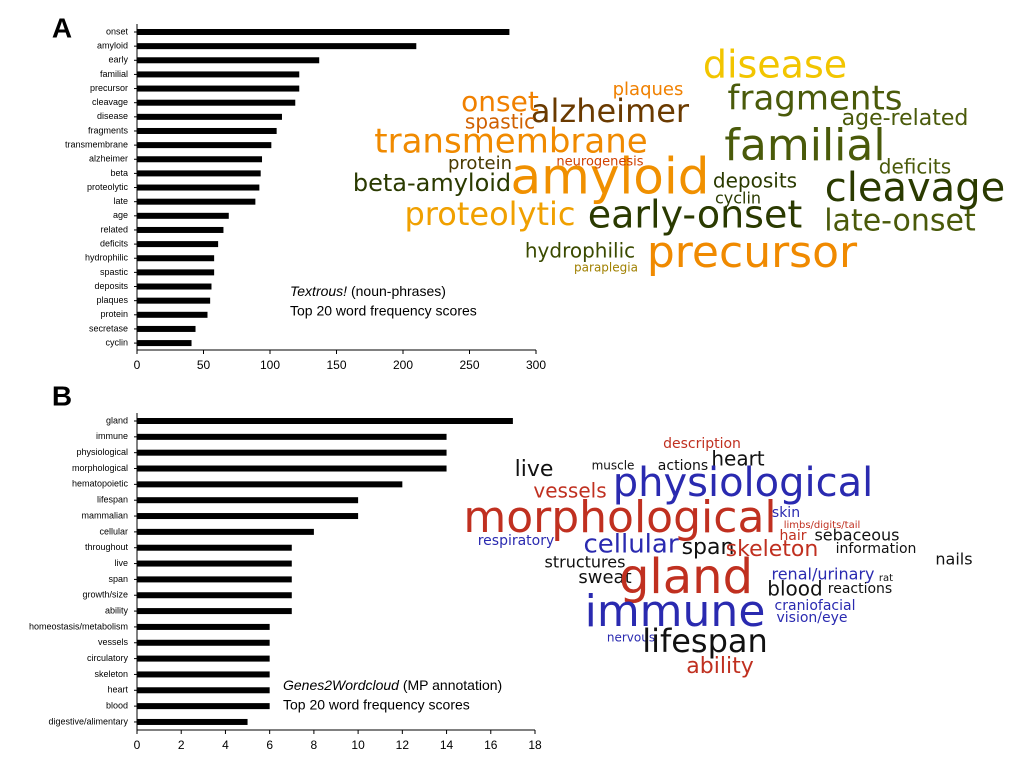  What do you see at coordinates (811, 618) in the screenshot?
I see `cloud-word: vision/eye` at bounding box center [811, 618].